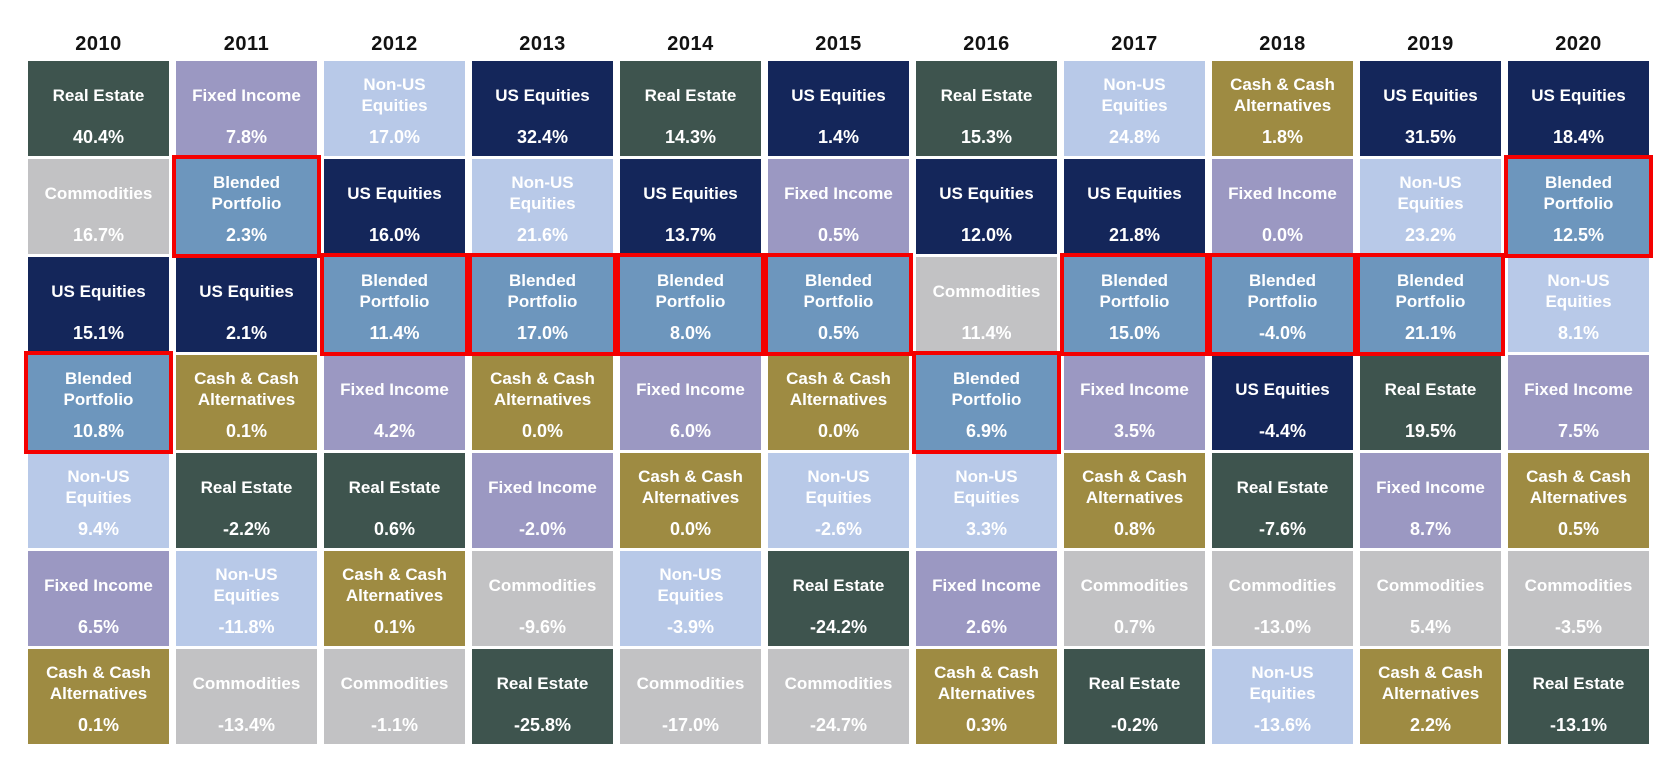  What do you see at coordinates (246, 108) in the screenshot?
I see `return-cell-fixed_income: Fixed Income 7.8%` at bounding box center [246, 108].